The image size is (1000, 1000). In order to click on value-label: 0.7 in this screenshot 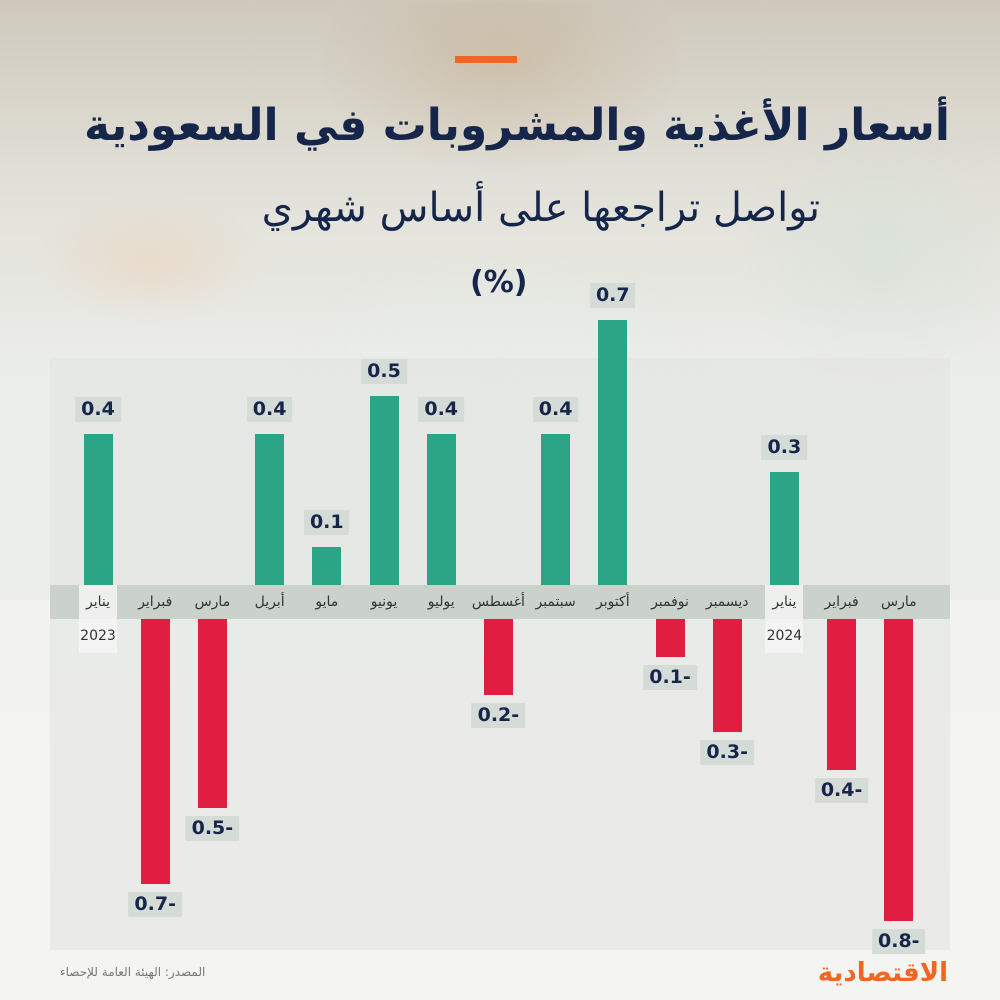, I will do `click(612, 296)`.